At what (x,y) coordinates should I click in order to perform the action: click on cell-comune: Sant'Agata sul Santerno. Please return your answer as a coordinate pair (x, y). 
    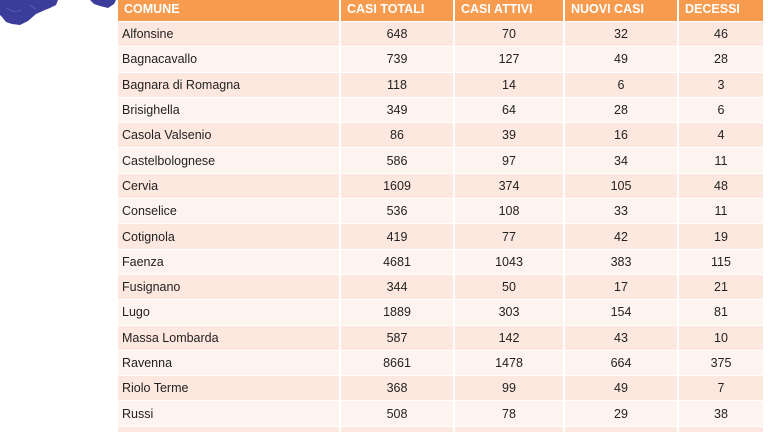
    Looking at the image, I should click on (229, 428).